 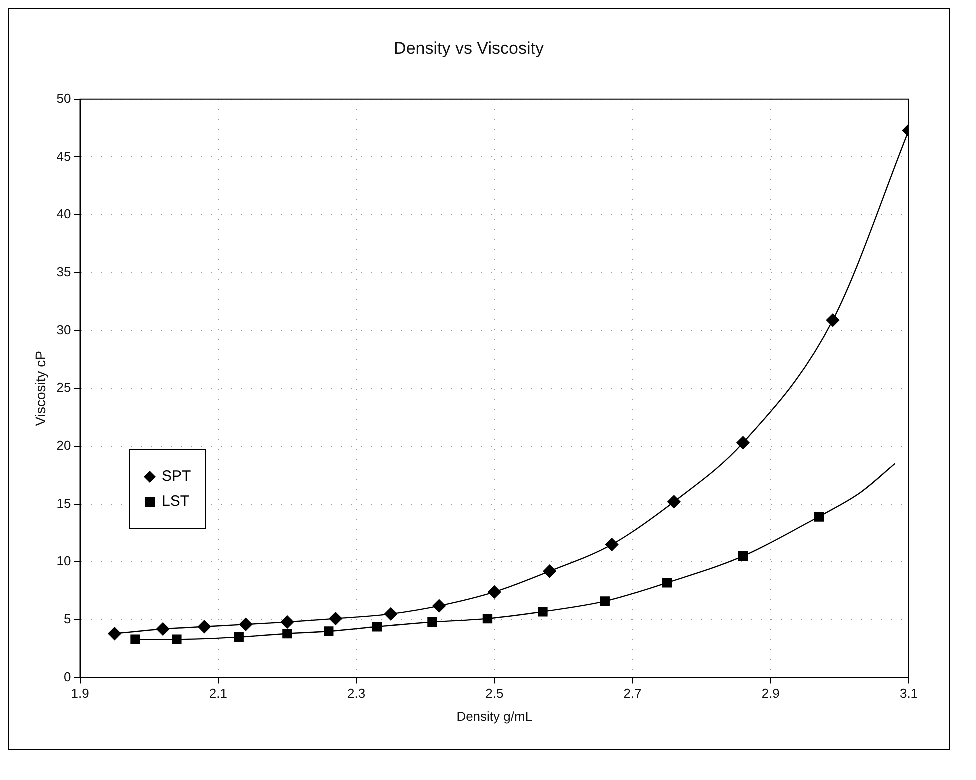 I want to click on y-tick-label: 30, so click(x=64, y=330).